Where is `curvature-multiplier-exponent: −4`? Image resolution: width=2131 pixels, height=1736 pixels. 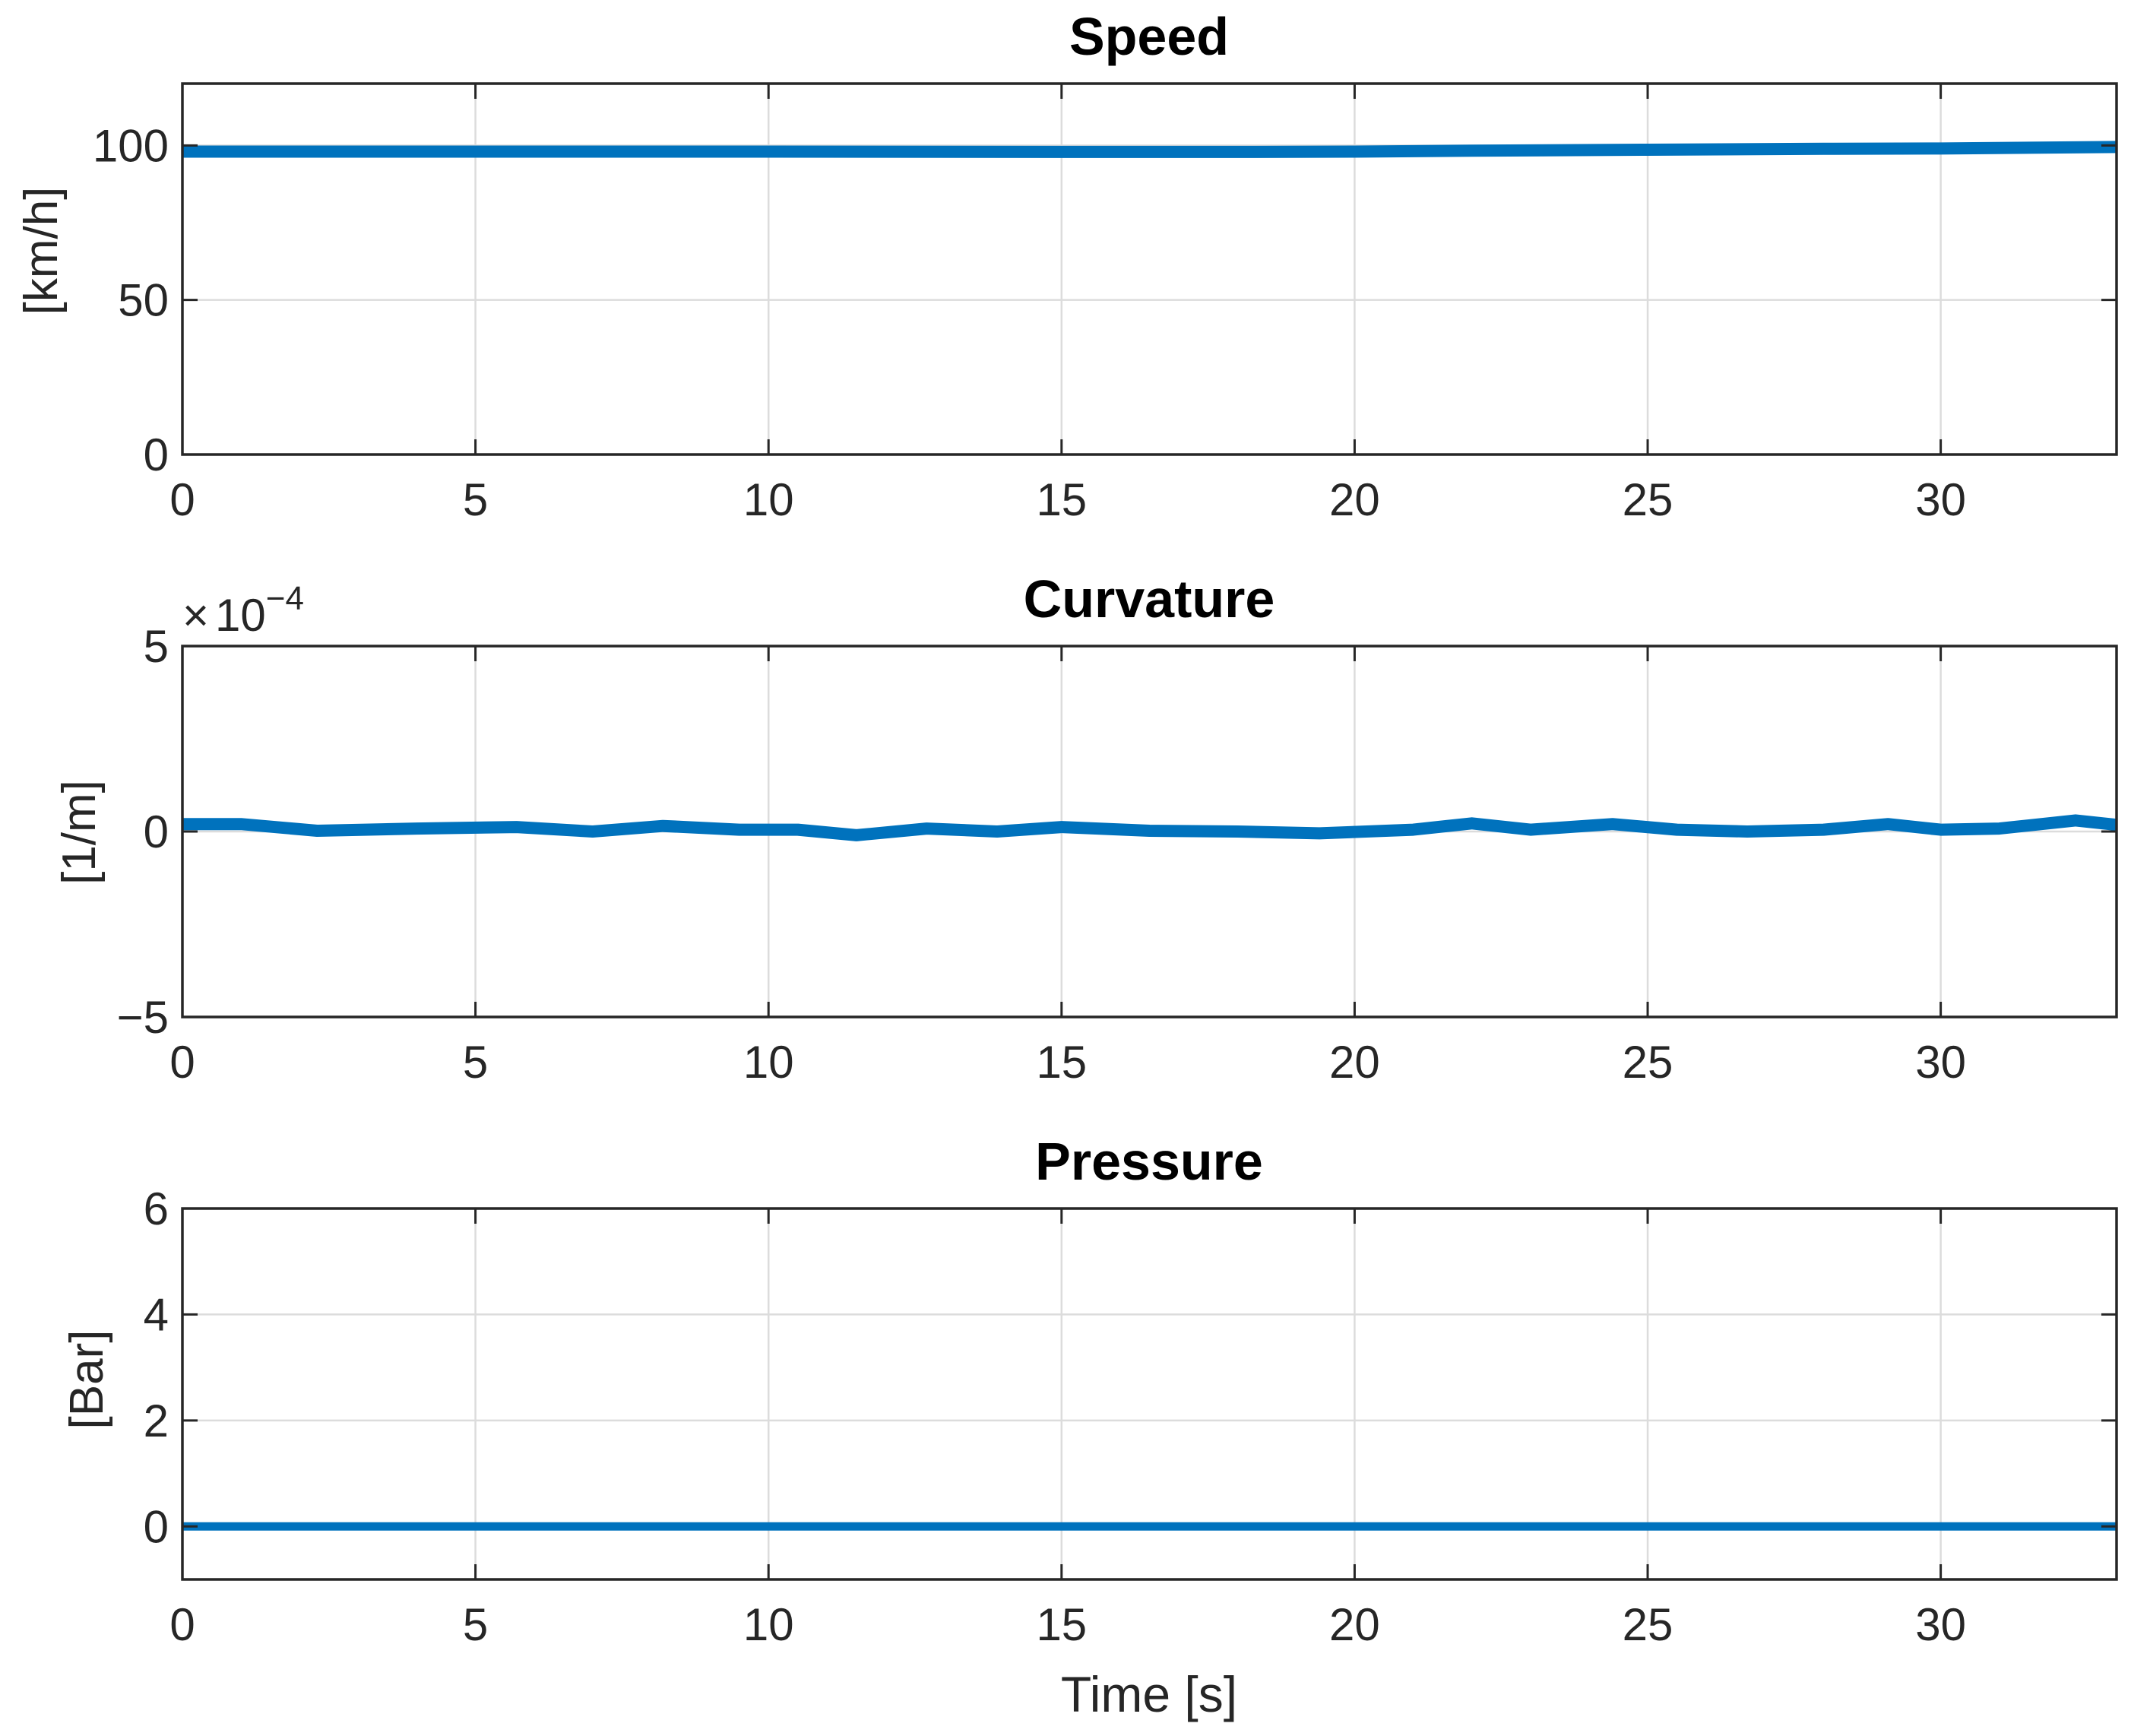
curvature-multiplier-exponent: −4 is located at coordinates (285, 598).